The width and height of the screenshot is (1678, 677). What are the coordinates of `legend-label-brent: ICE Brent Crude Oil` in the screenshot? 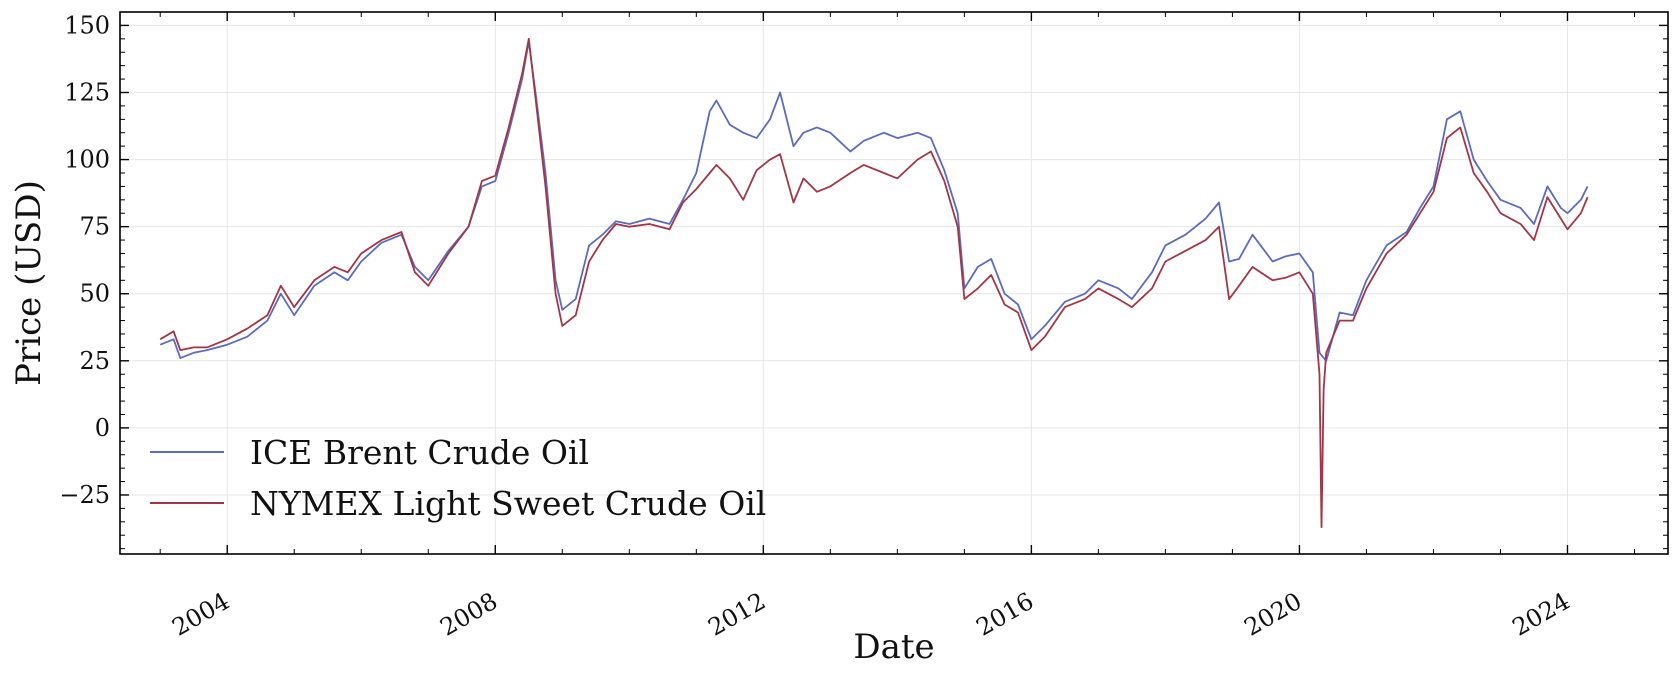 It's located at (419, 452).